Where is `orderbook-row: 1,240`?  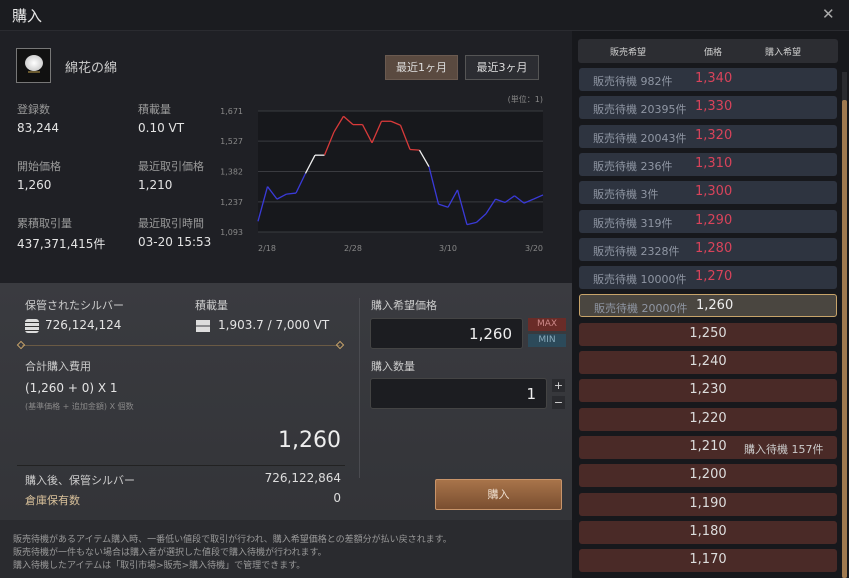 orderbook-row: 1,240 is located at coordinates (708, 362).